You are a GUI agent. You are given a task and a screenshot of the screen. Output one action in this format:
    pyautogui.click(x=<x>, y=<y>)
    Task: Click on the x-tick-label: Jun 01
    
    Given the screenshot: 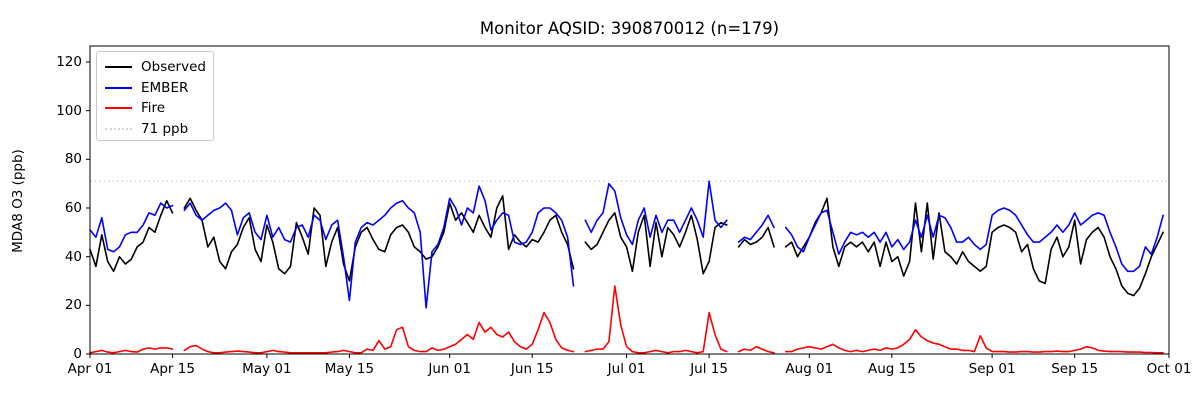 What is the action you would take?
    pyautogui.click(x=449, y=369)
    